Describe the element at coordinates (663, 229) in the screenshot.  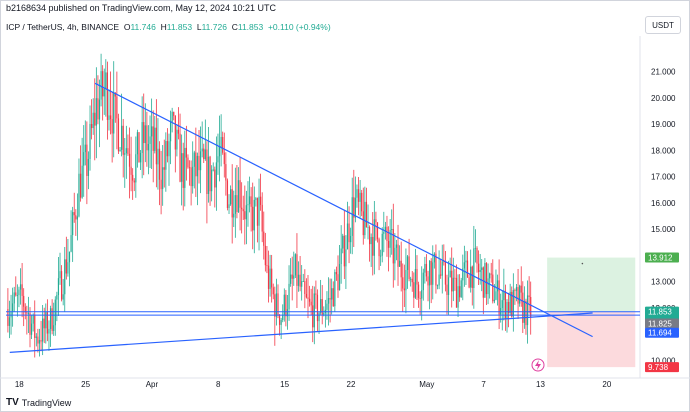
I see `y-tick-label: 15.000` at that location.